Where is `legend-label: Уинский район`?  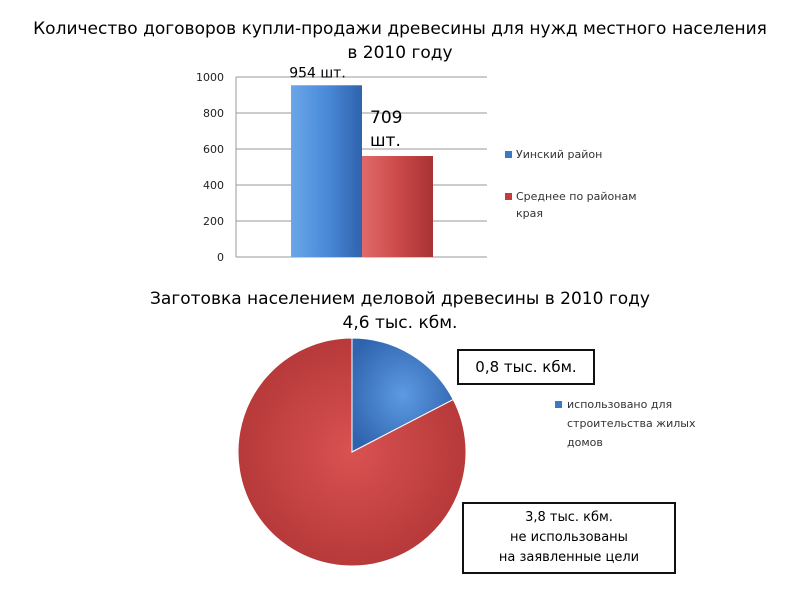
legend-label: Уинский район is located at coordinates (559, 154).